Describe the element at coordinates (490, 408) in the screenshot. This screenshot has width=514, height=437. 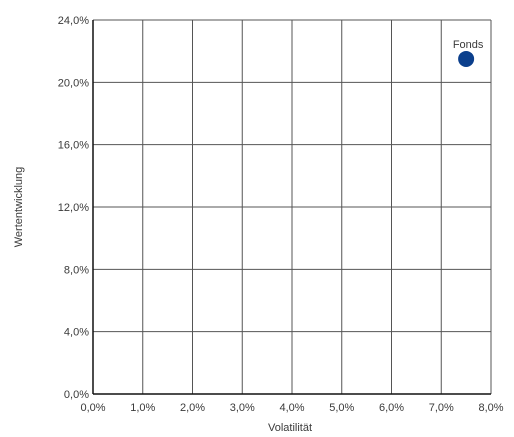
I see `x-tick-label: 8,0%` at that location.